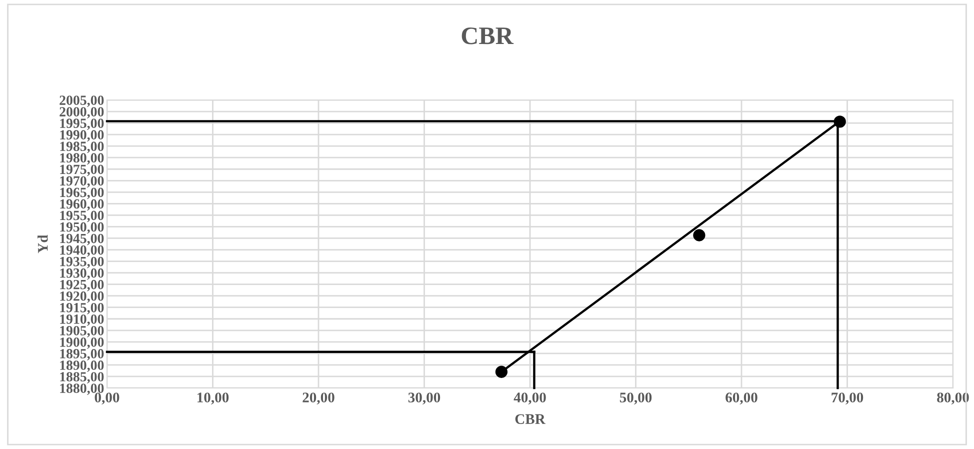 This screenshot has height=449, width=974. I want to click on y-tick-label: 1970,00, so click(82, 182).